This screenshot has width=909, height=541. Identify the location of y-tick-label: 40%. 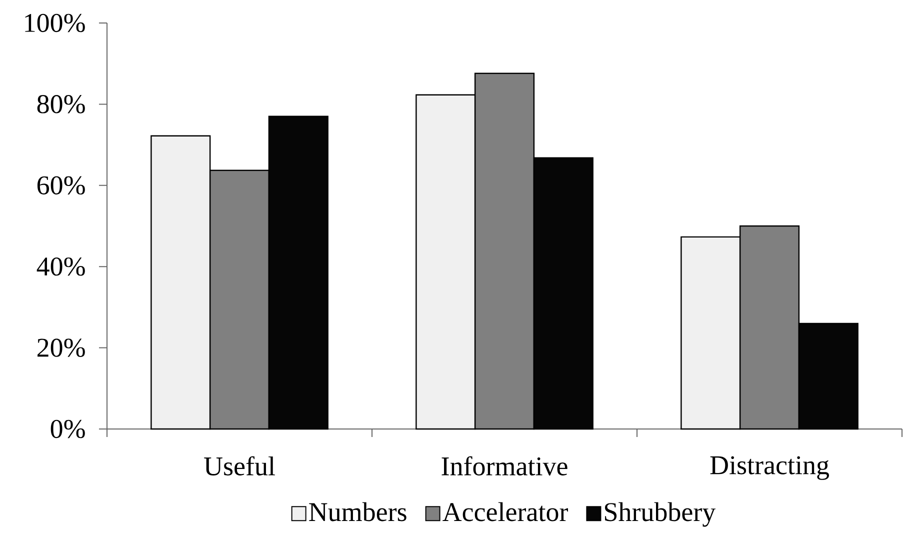
(60, 266).